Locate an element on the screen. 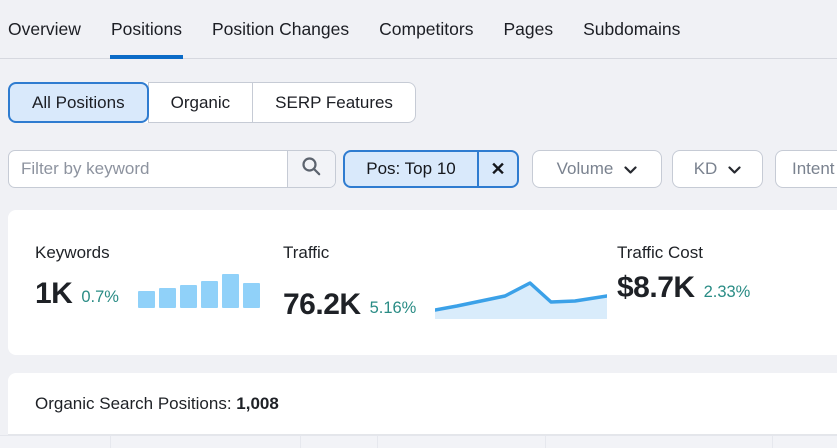 The height and width of the screenshot is (448, 837). position-type-segmented-control: All Positions Organic SERP Features is located at coordinates (212, 102).